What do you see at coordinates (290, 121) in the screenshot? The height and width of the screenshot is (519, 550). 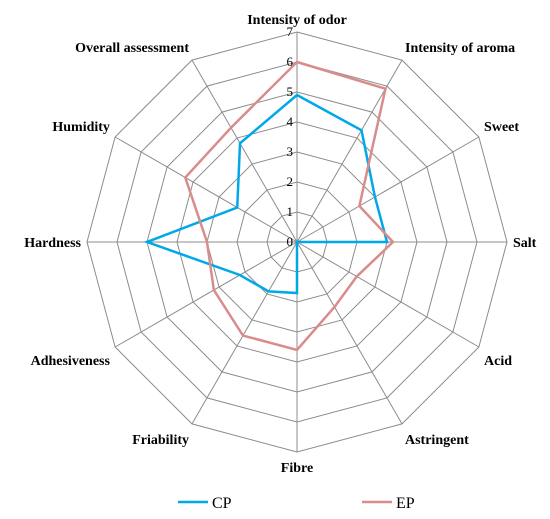 I see `tick-label: 4` at bounding box center [290, 121].